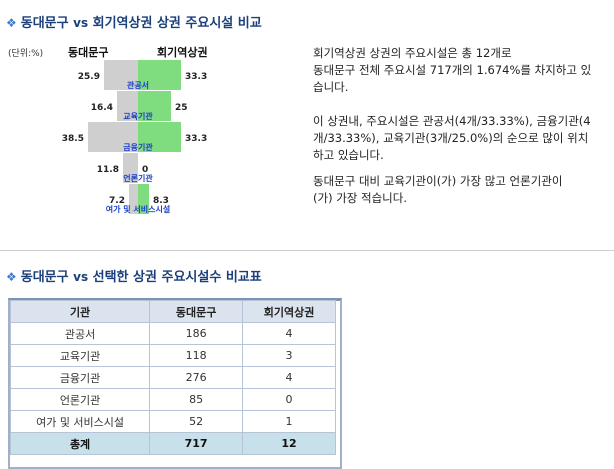 The image size is (614, 469). What do you see at coordinates (289, 421) in the screenshot?
I see `cell-area-count: 1` at bounding box center [289, 421].